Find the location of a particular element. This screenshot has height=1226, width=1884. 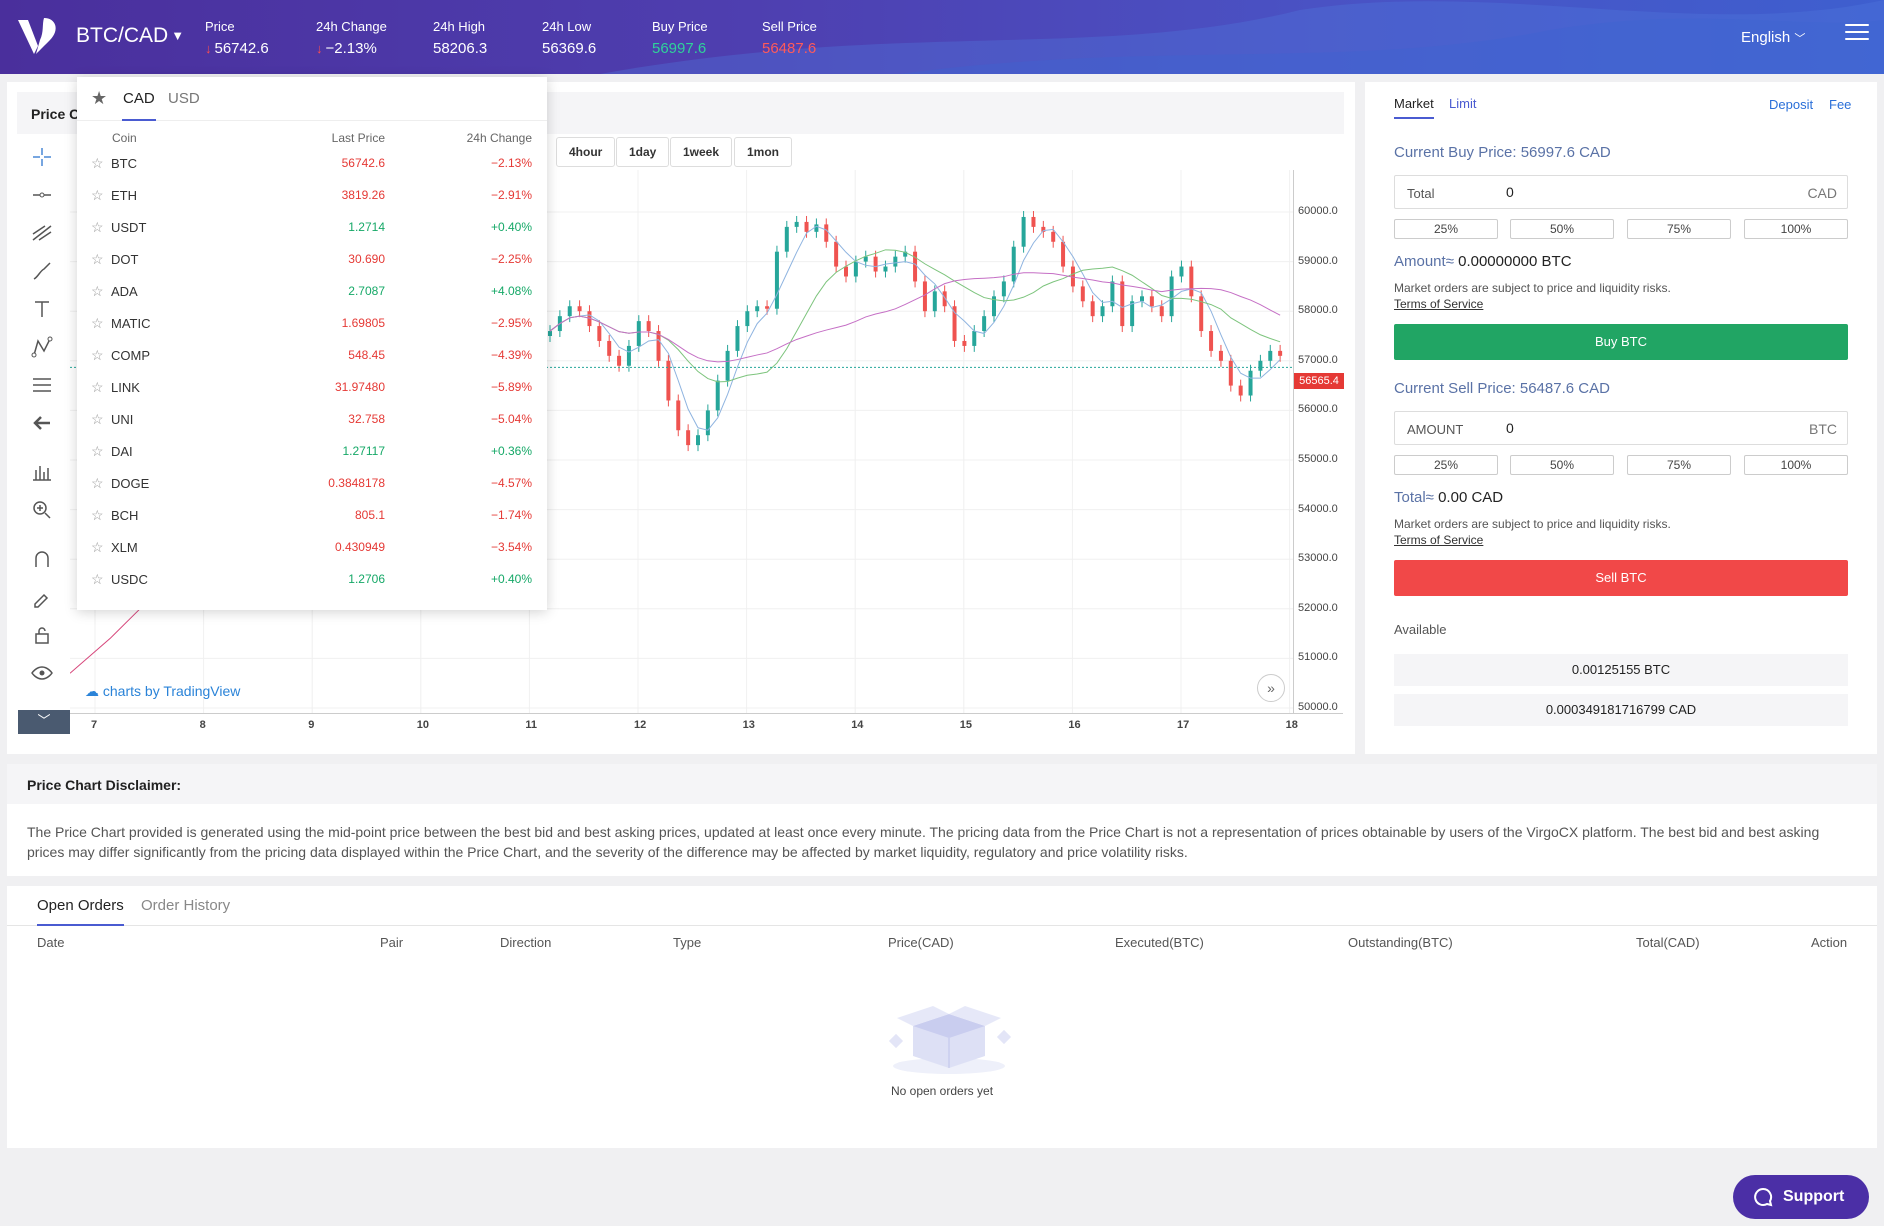

virgocx-logo is located at coordinates (37, 36).